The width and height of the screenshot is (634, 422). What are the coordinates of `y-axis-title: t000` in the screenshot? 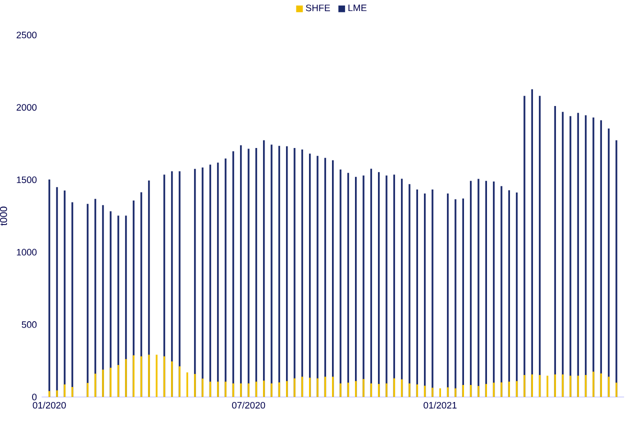 It's located at (4, 216).